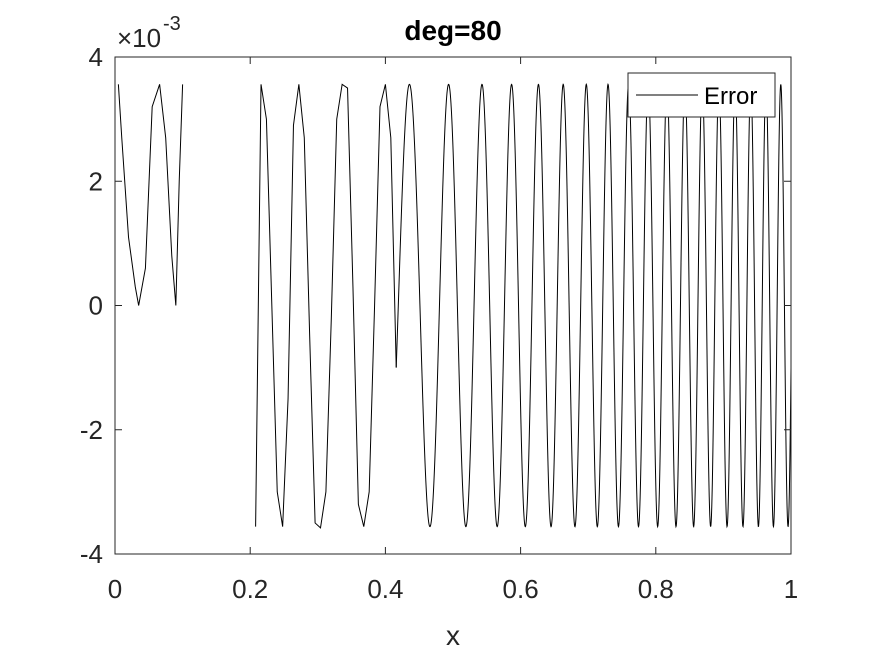  I want to click on y-tick-label: 0, so click(96, 306).